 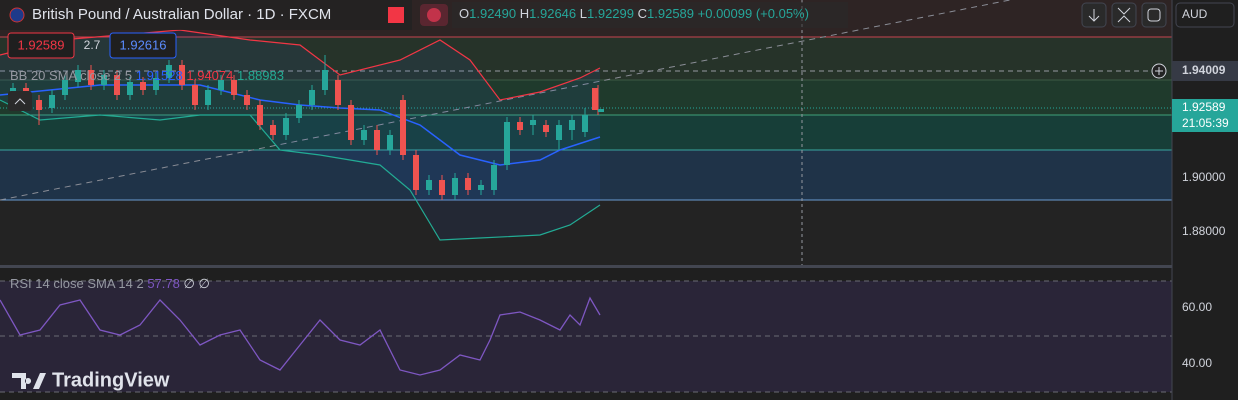 I want to click on rsi-value: 57.78, so click(x=163, y=283).